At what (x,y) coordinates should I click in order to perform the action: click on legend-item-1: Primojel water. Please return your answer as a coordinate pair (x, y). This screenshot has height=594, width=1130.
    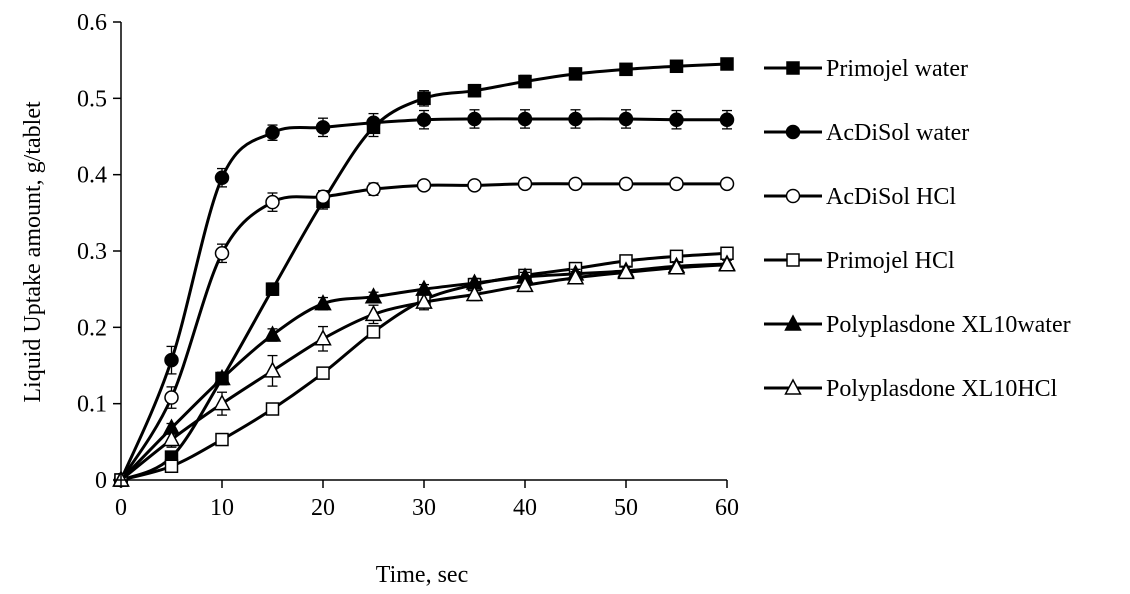
    Looking at the image, I should click on (866, 69).